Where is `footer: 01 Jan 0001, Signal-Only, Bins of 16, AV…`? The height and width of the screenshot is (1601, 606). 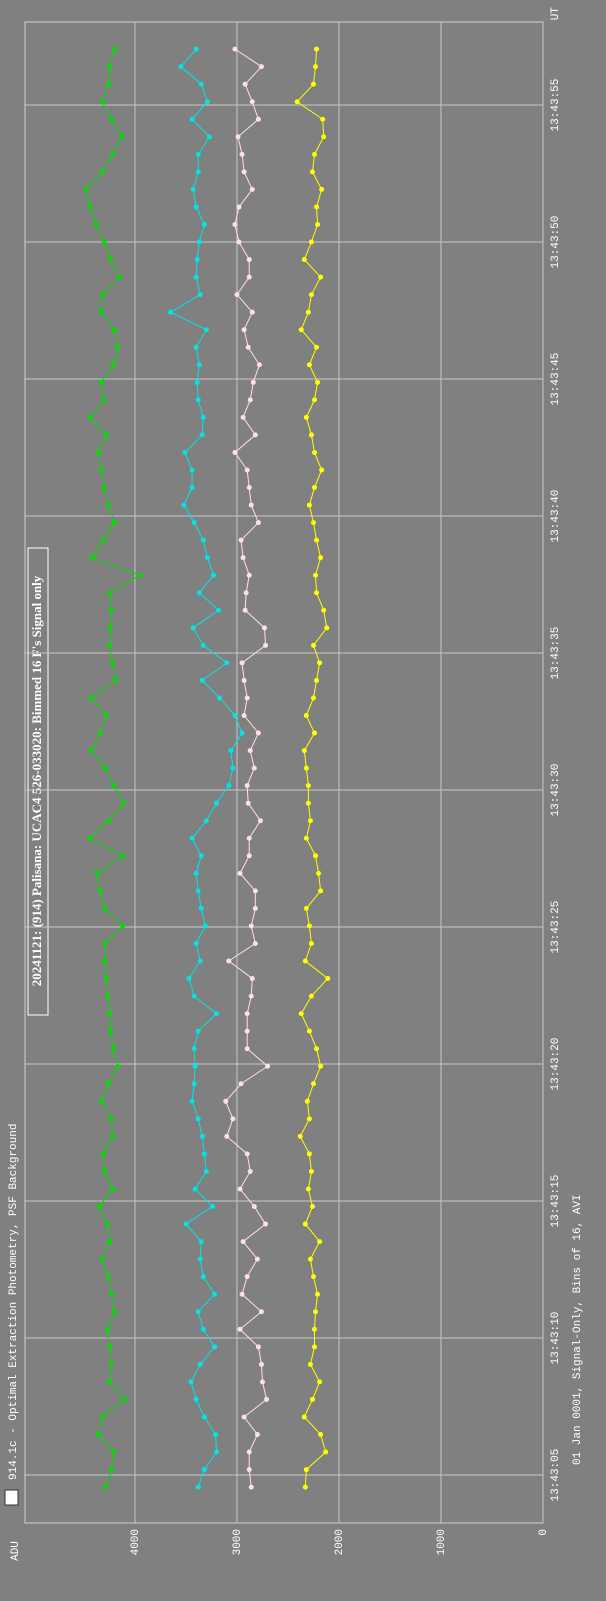
footer: 01 Jan 0001, Signal-Only, Bins of 16, AV… is located at coordinates (578, 1329).